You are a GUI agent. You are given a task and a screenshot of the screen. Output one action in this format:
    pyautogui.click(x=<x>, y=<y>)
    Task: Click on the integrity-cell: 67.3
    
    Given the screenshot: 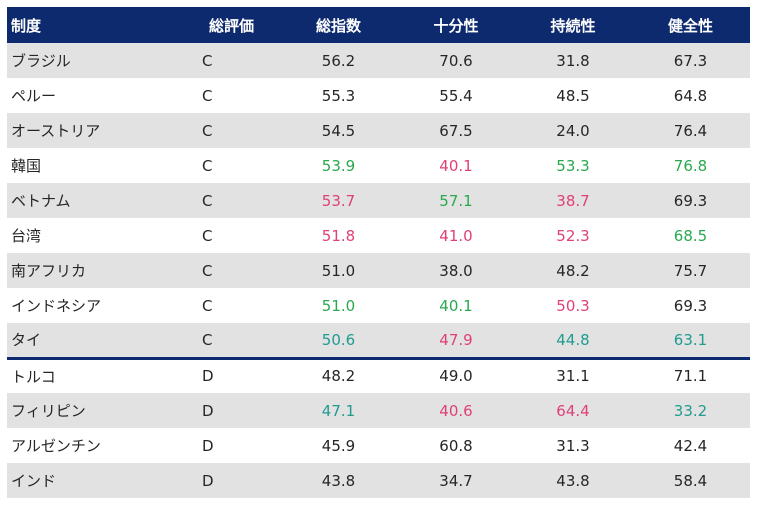 What is the action you would take?
    pyautogui.click(x=690, y=60)
    